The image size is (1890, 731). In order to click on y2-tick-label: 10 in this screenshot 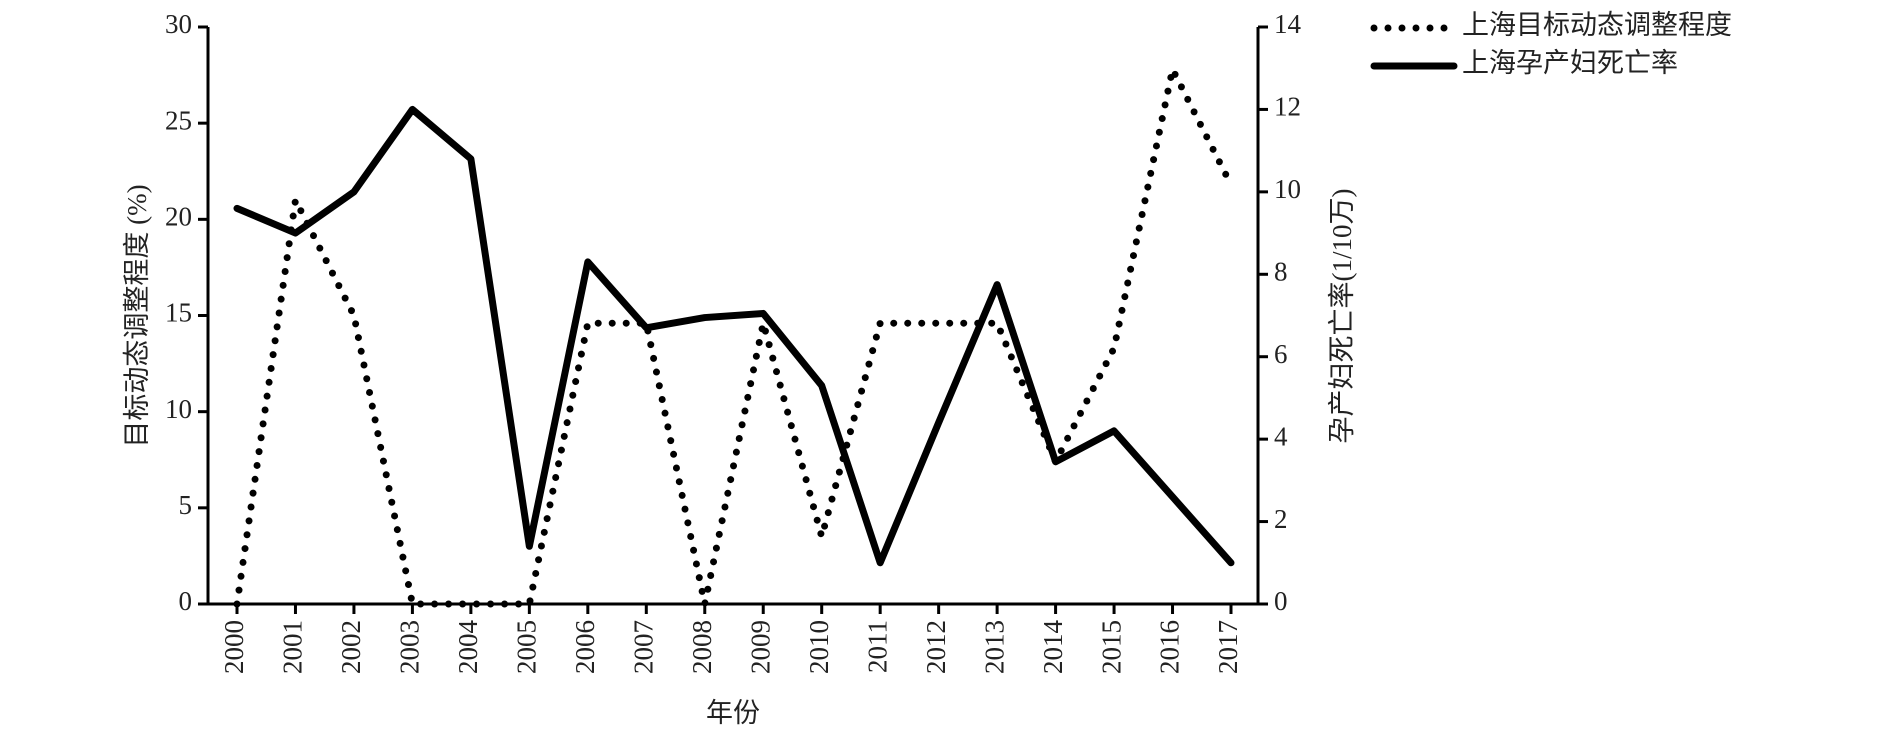, I will do `click(1287, 189)`.